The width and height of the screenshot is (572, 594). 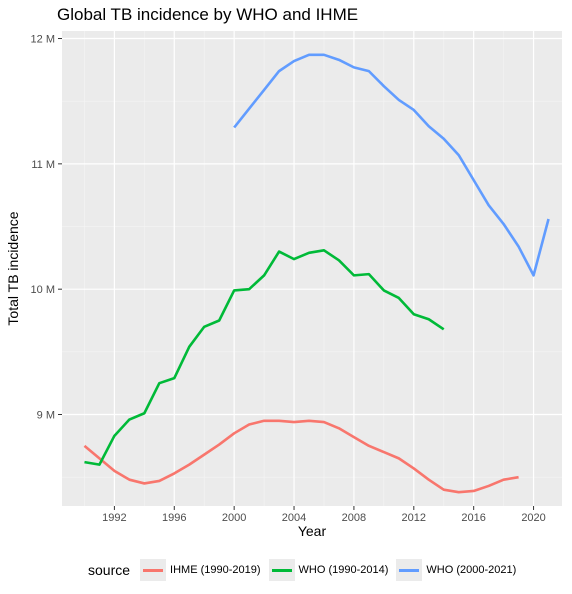 What do you see at coordinates (13, 268) in the screenshot?
I see `y-axis-label: Total TB incidence` at bounding box center [13, 268].